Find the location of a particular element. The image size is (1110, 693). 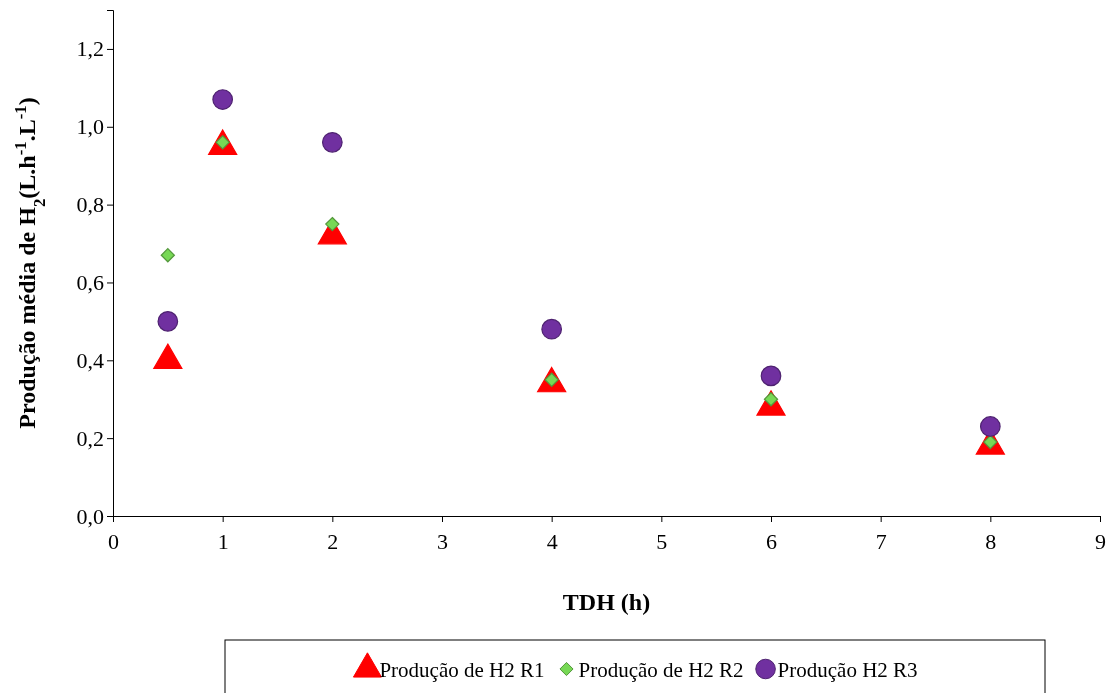

legend-label: Produção de H2 R2 is located at coordinates (661, 670).